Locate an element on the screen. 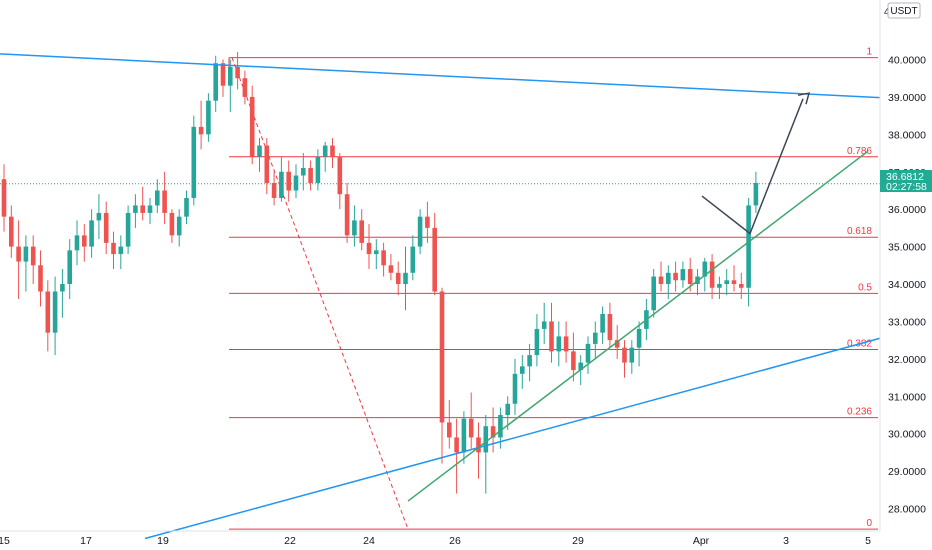  fib-level-label: 0.236 is located at coordinates (859, 412).